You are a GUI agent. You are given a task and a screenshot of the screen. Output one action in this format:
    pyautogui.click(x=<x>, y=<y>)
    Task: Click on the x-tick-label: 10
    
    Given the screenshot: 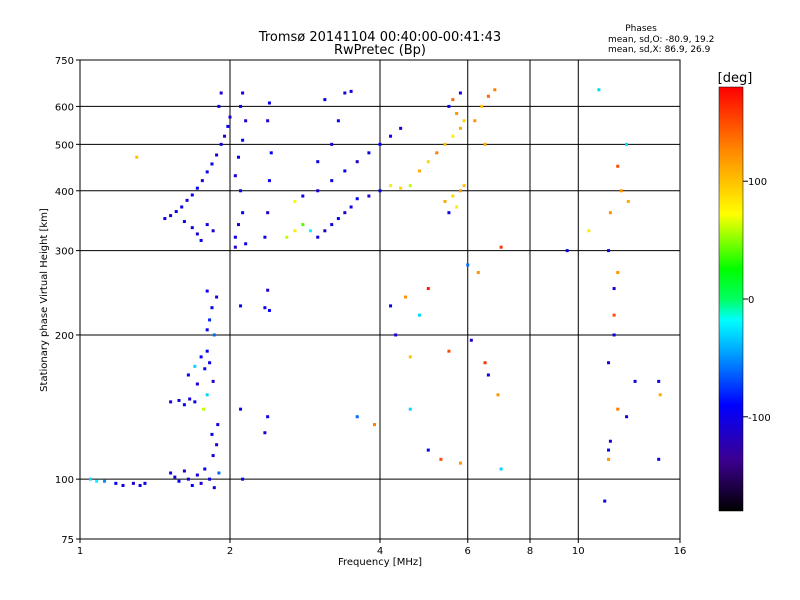 What is the action you would take?
    pyautogui.click(x=578, y=551)
    